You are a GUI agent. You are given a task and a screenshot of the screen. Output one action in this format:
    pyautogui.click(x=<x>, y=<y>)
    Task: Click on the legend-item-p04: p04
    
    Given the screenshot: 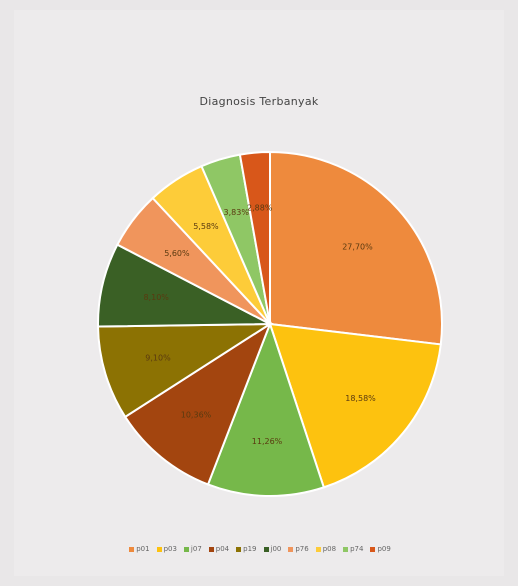 What is the action you would take?
    pyautogui.click(x=219, y=549)
    